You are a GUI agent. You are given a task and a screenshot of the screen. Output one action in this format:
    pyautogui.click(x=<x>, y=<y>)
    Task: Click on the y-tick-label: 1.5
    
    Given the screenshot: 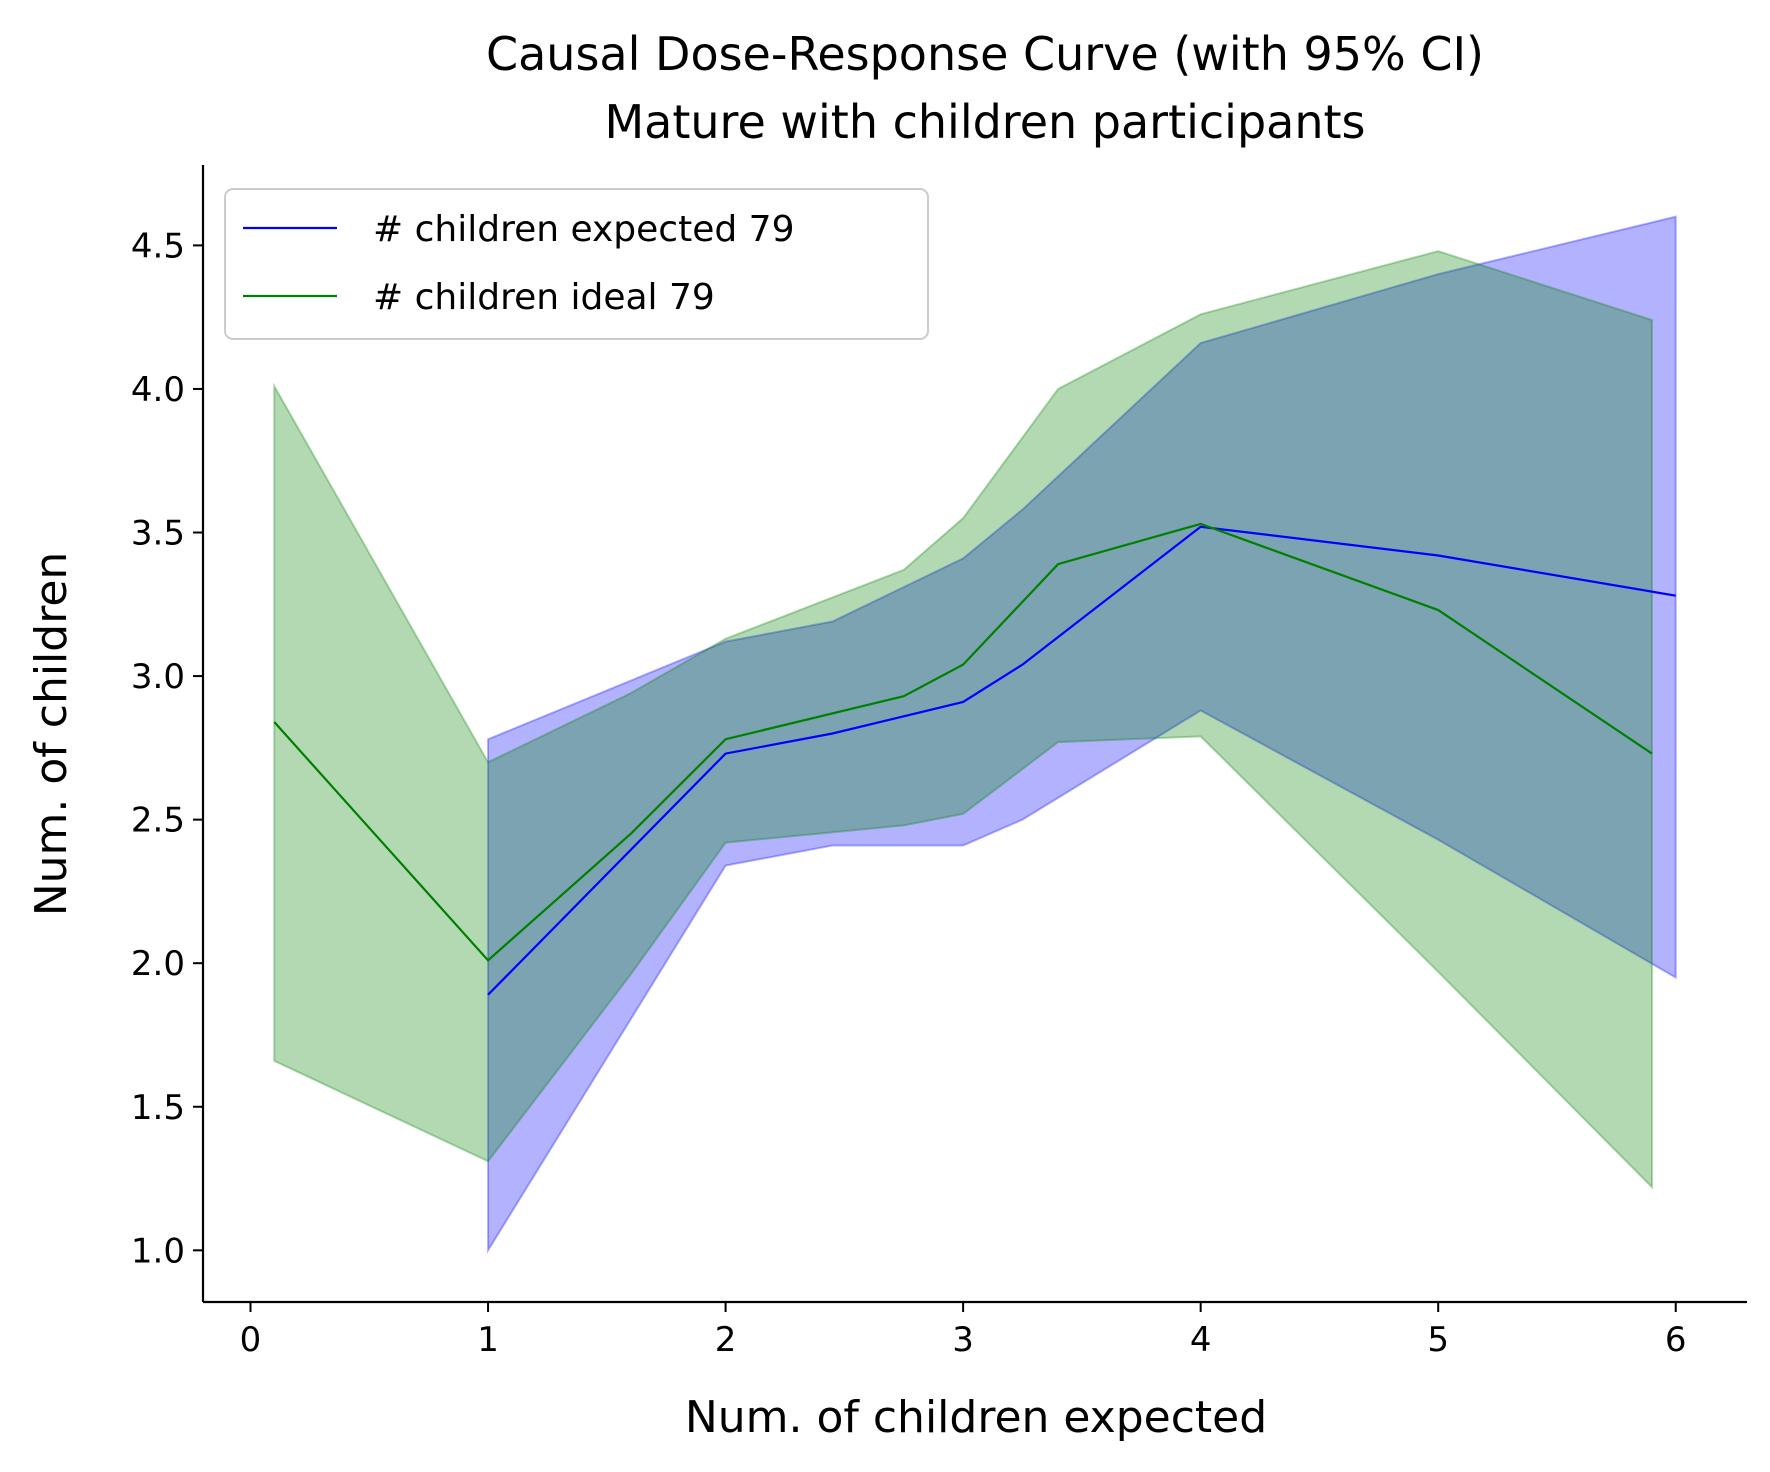 What is the action you would take?
    pyautogui.click(x=158, y=1108)
    